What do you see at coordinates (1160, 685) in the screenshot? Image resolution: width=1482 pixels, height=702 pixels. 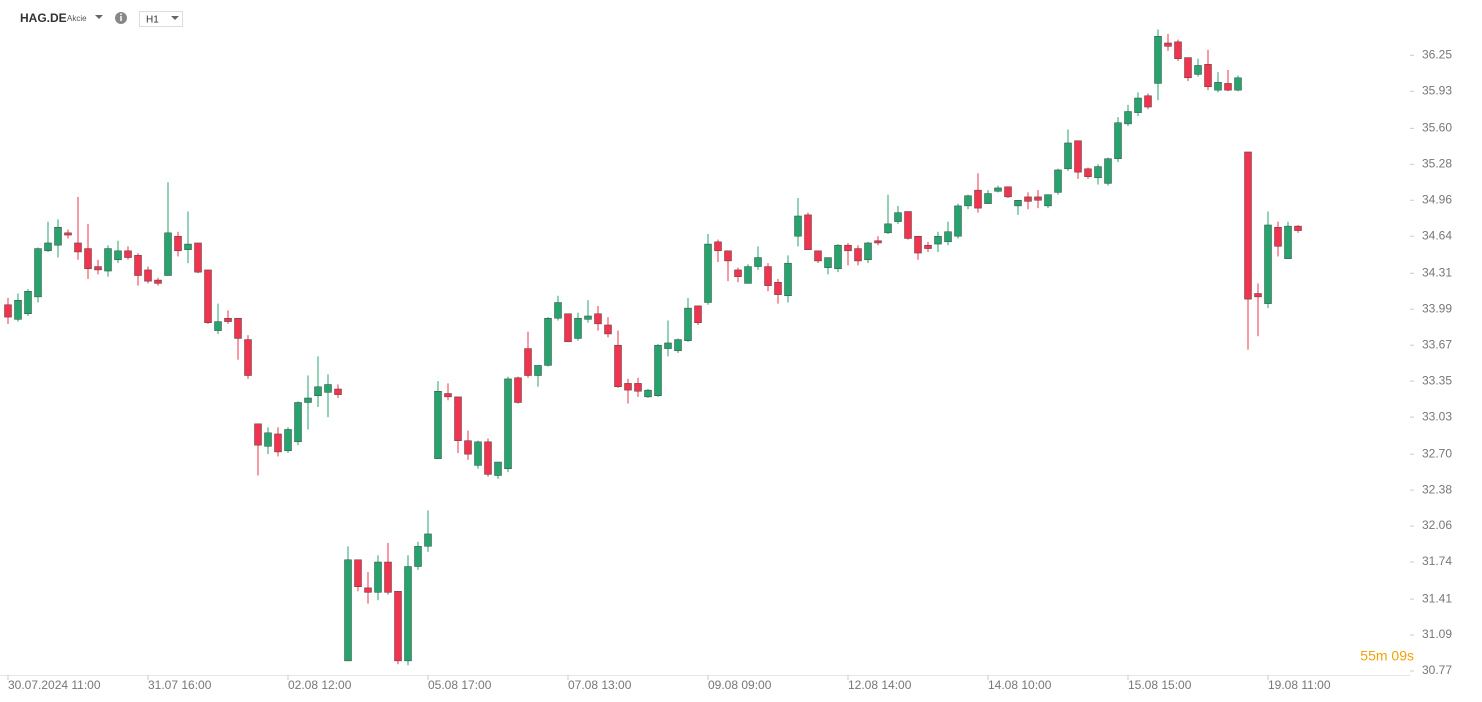 I see `x-tick-label: 15.08 15:00` at bounding box center [1160, 685].